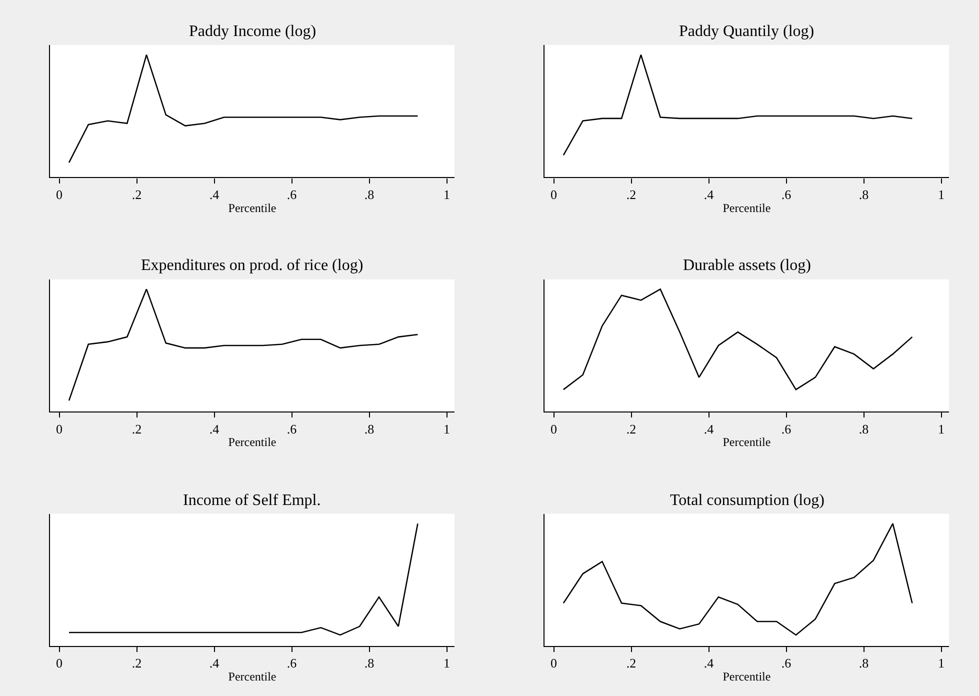 The width and height of the screenshot is (979, 696). What do you see at coordinates (252, 265) in the screenshot?
I see `chart-title: Expenditures on prod. of rice (log)` at bounding box center [252, 265].